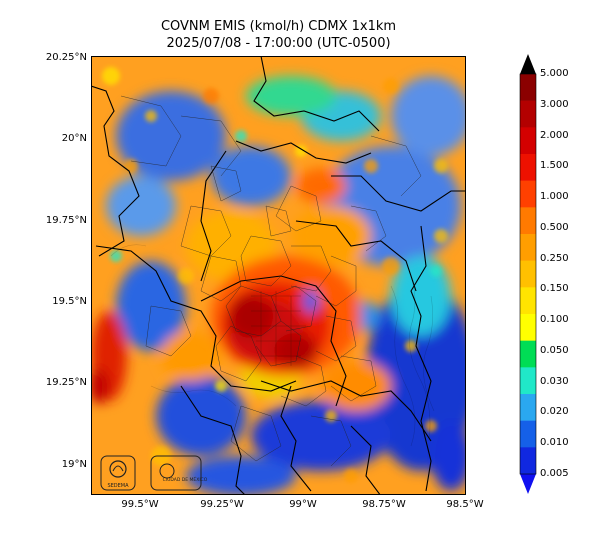 This screenshot has width=600, height=550. I want to click on sedema-logo: SEDEMA, so click(118, 473).